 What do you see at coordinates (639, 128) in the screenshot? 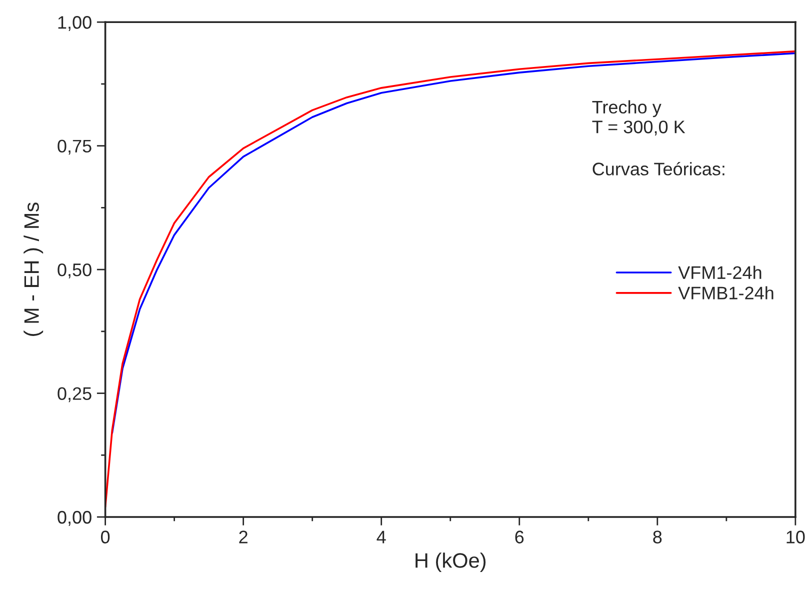
I see `annotation: T = 300,0 K` at bounding box center [639, 128].